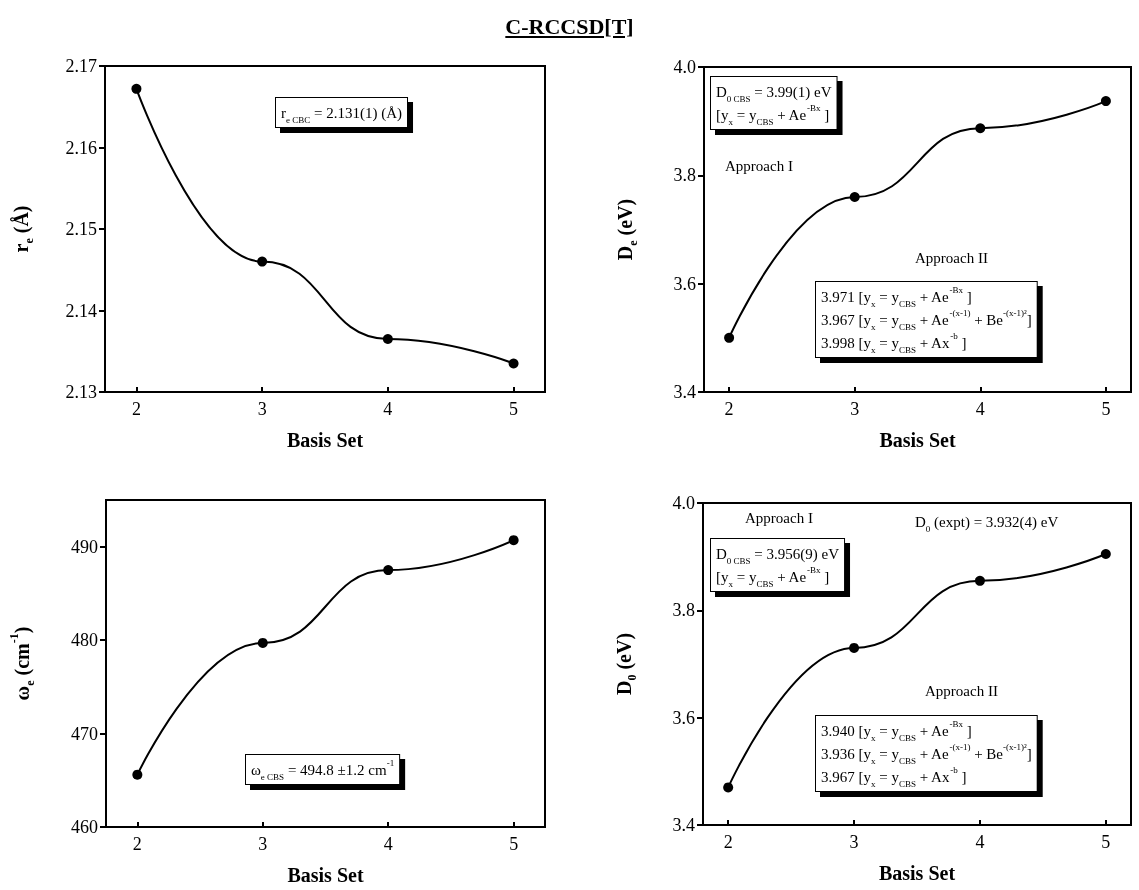 The image size is (1139, 890). What do you see at coordinates (81, 66) in the screenshot?
I see `y-tick-label: 2.17` at bounding box center [81, 66].